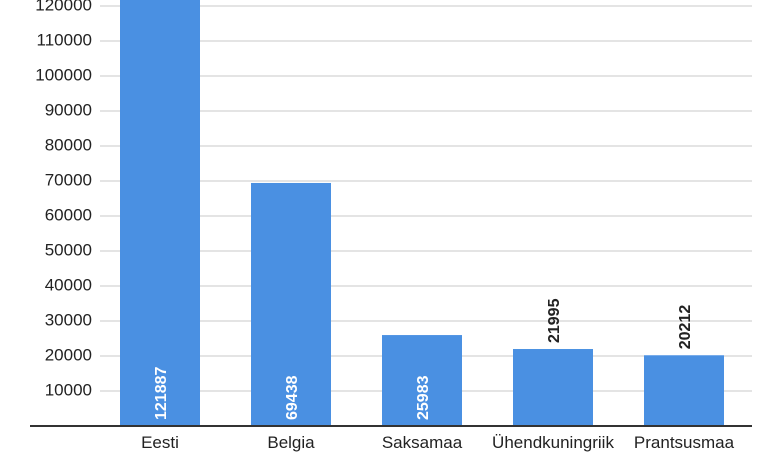 The height and width of the screenshot is (470, 768). I want to click on bar-value-label: 121887, so click(161, 393).